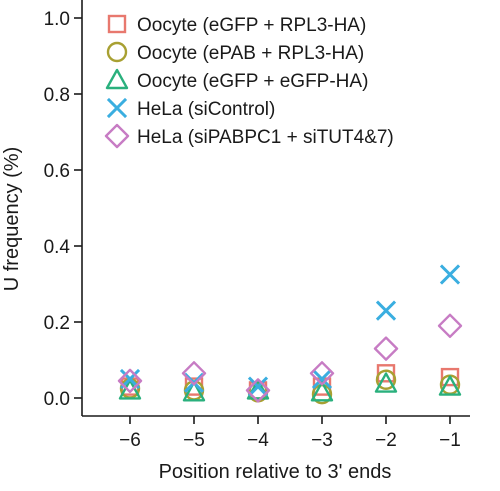 Image resolution: width=500 pixels, height=491 pixels. Describe the element at coordinates (12, 219) in the screenshot. I see `y-axis-title: U frequency (%)` at that location.